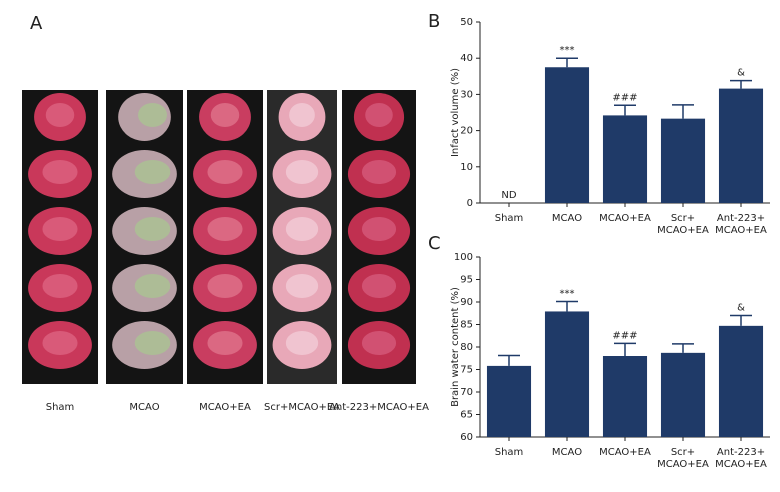  I want to click on y-tick-label: 50, so click(466, 22).